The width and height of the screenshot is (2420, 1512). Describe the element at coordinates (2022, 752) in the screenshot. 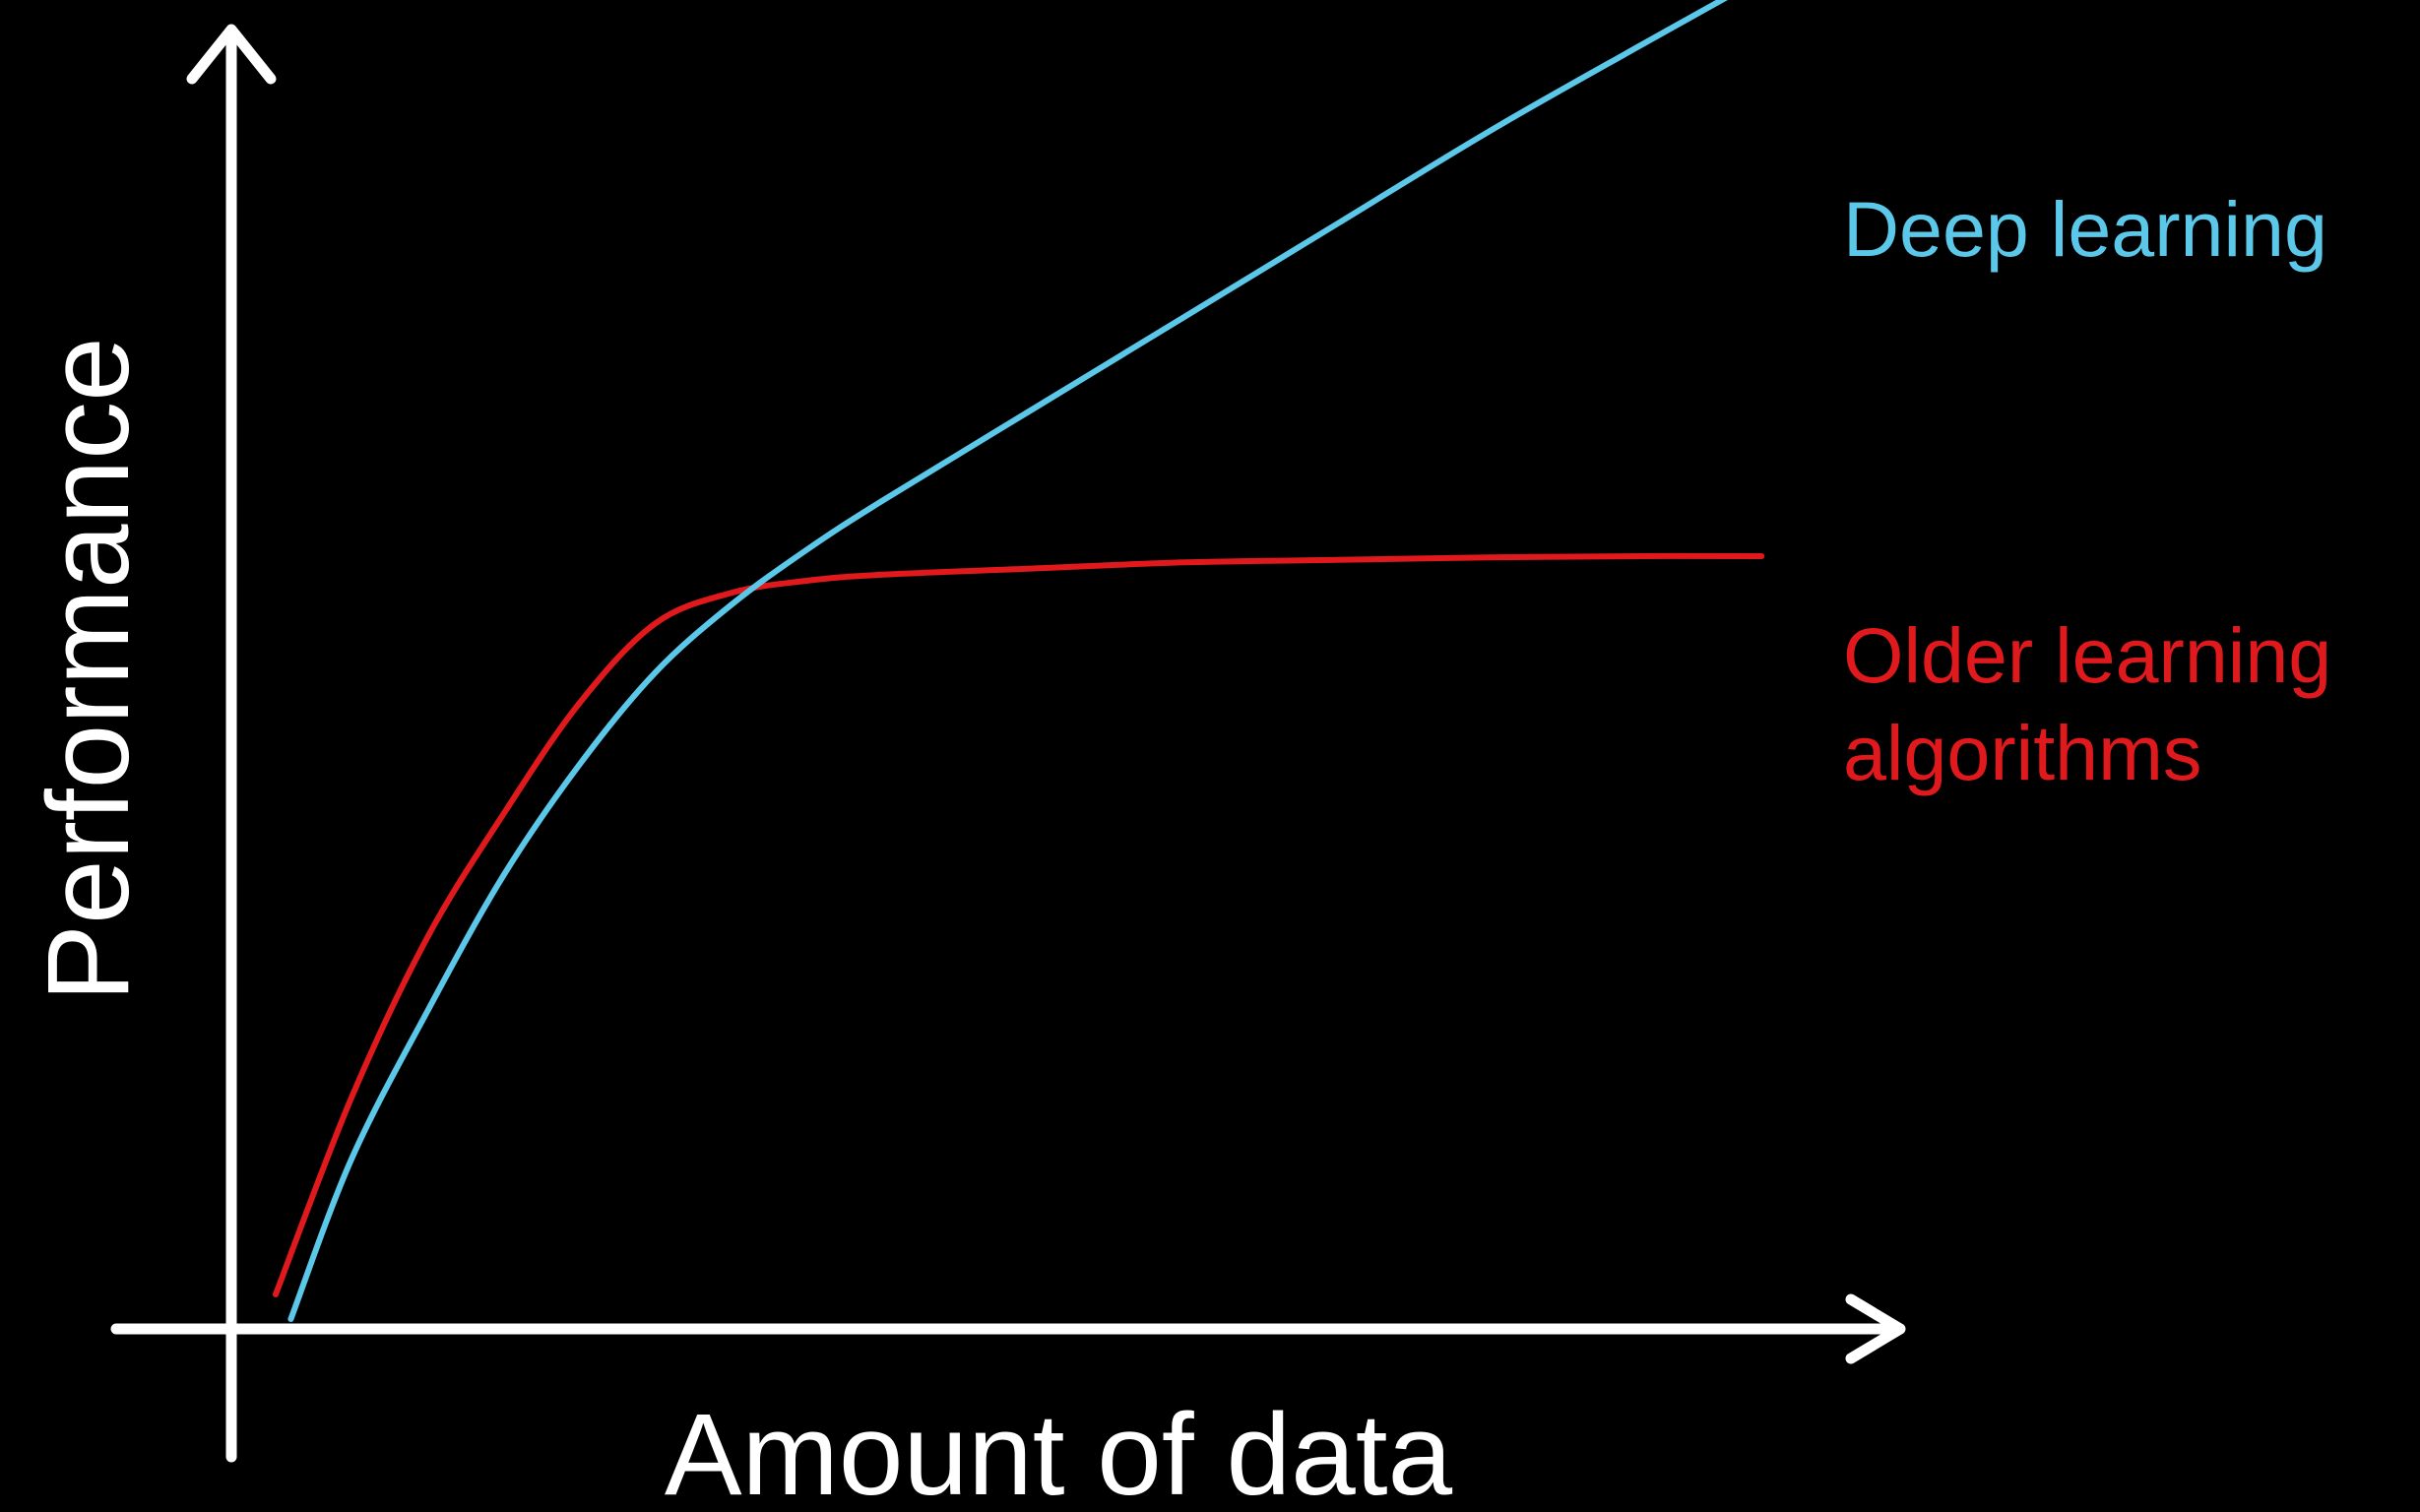

I see `older-learning-label-line2: algorithms` at that location.